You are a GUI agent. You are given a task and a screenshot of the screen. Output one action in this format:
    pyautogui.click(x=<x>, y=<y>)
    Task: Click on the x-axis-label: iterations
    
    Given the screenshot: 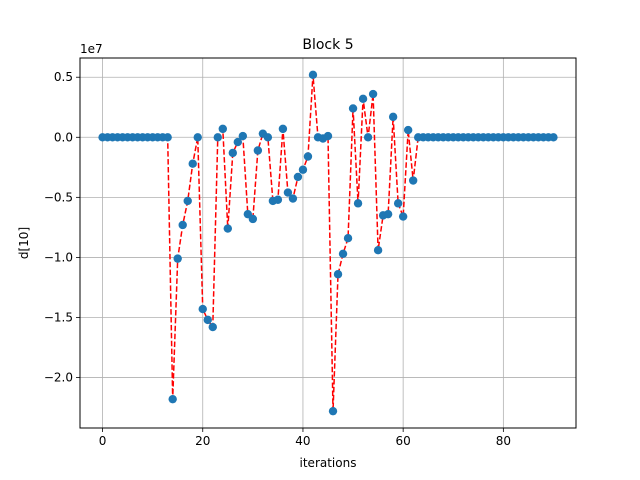 What is the action you would take?
    pyautogui.click(x=328, y=463)
    